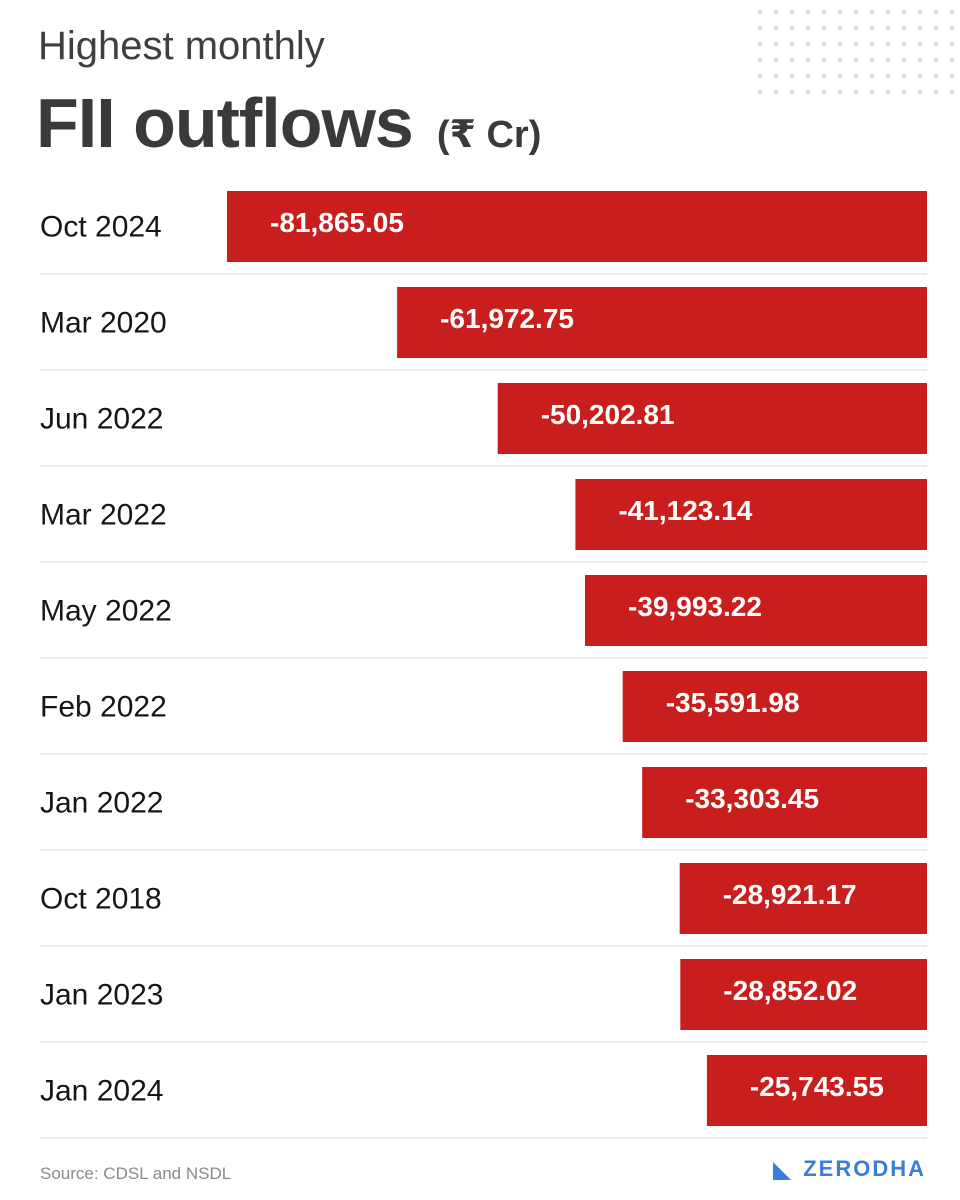  I want to click on bar-value-label: -25,743.55, so click(817, 1086).